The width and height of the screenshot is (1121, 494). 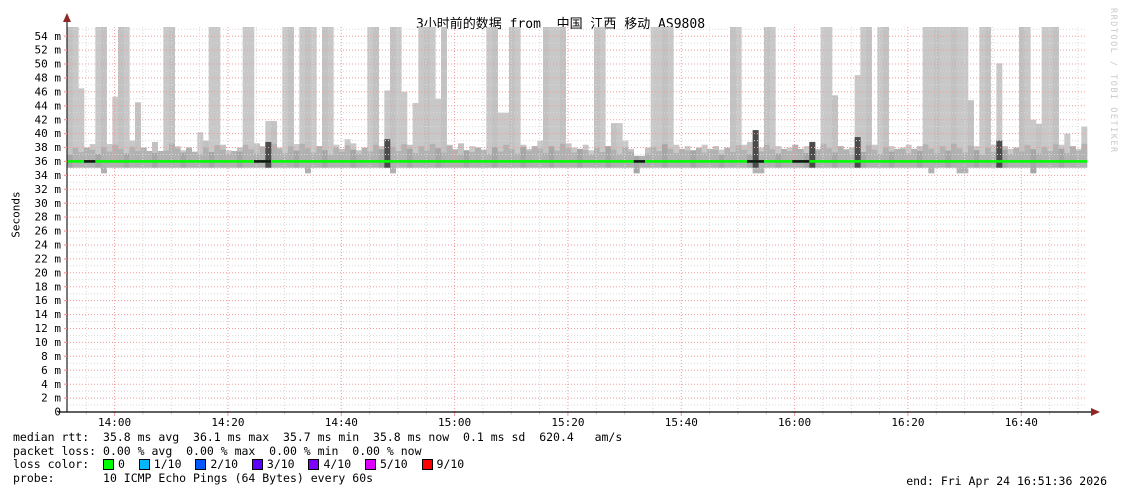 What do you see at coordinates (48, 217) in the screenshot?
I see `svg-text: 28 m` at bounding box center [48, 217].